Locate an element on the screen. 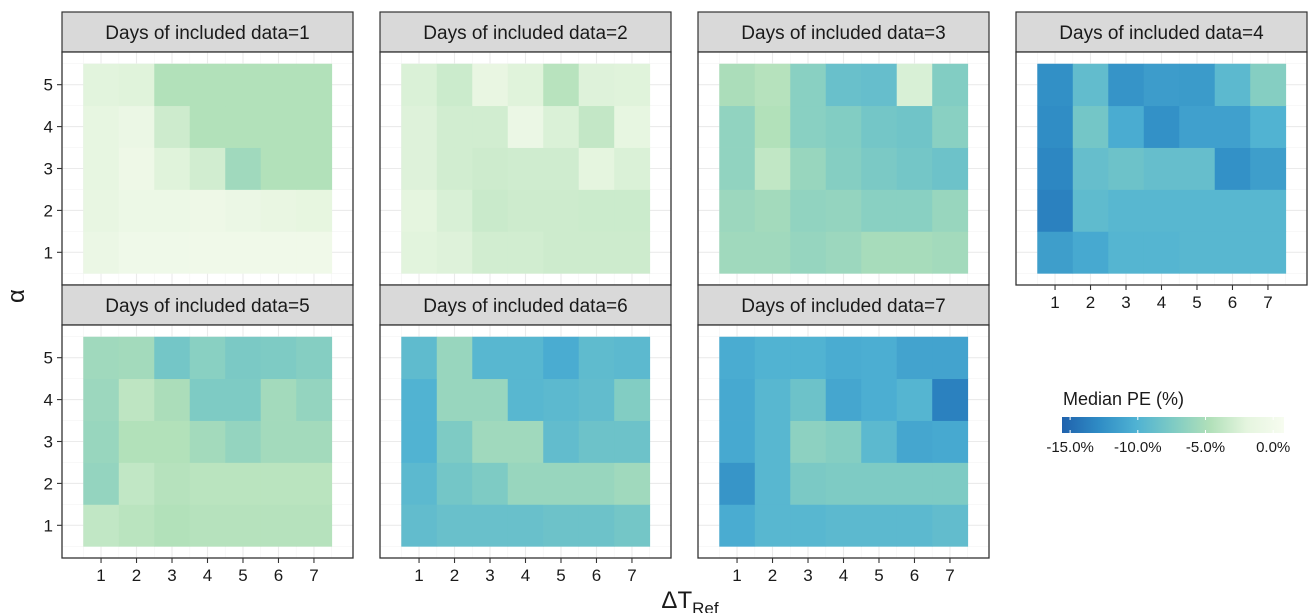 This screenshot has width=1314, height=613. facet-strip-label: Days of included data=1 is located at coordinates (207, 33).